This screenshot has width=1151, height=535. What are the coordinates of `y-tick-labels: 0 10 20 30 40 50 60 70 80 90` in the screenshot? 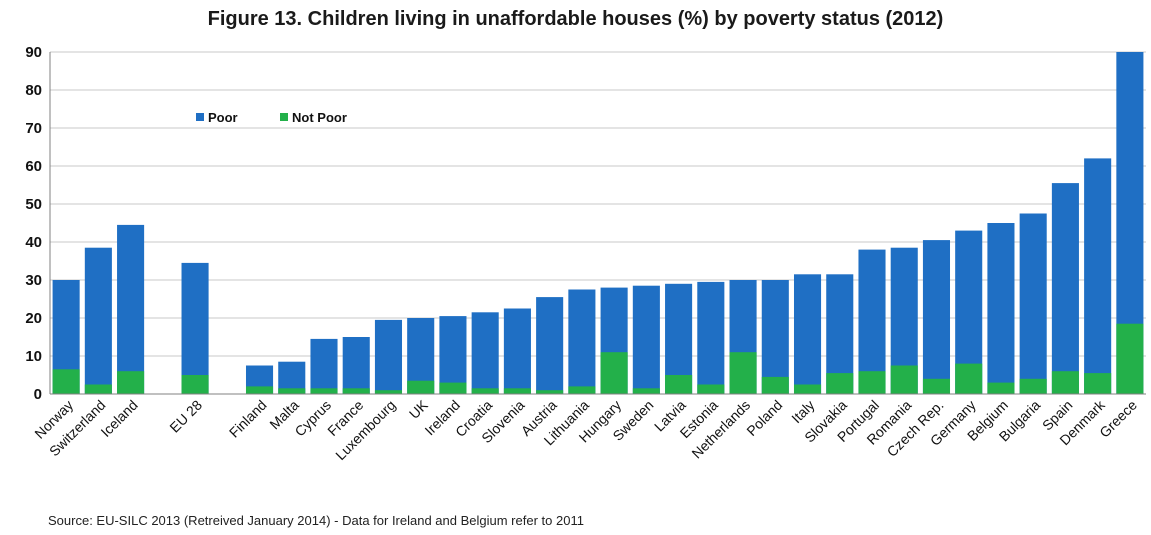 It's located at (33, 223).